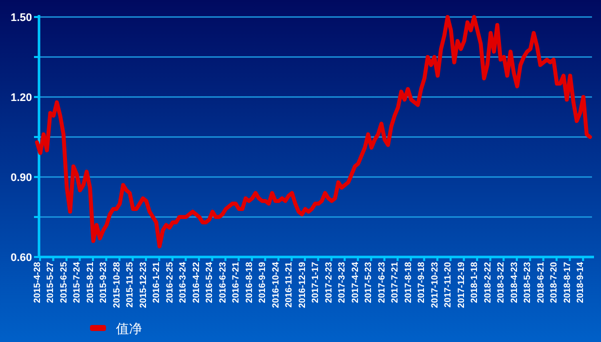  Describe the element at coordinates (434, 285) in the screenshot. I see `x-tick-label: 2017-10-23` at that location.